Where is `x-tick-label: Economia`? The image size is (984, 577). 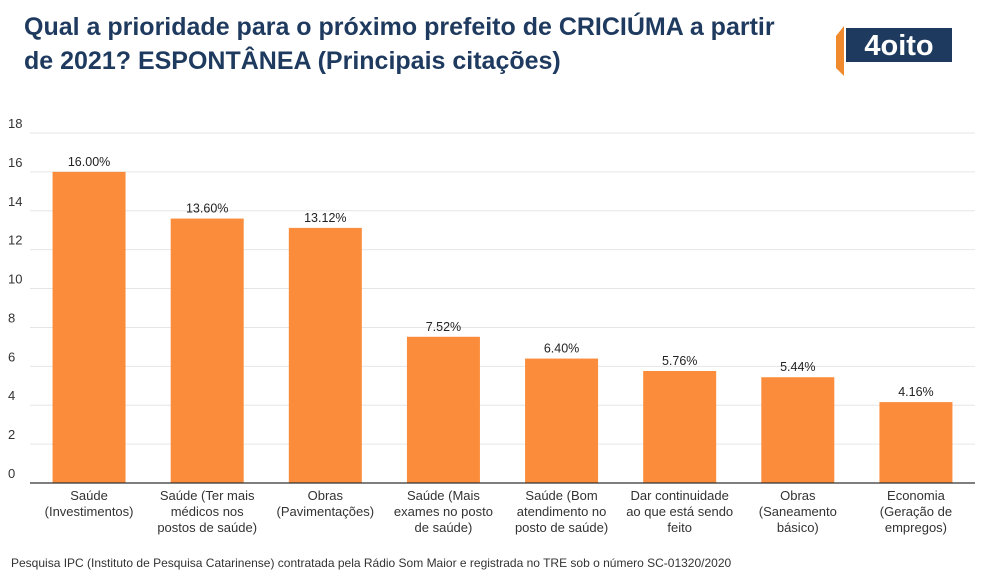 x-tick-label: Economia is located at coordinates (916, 495).